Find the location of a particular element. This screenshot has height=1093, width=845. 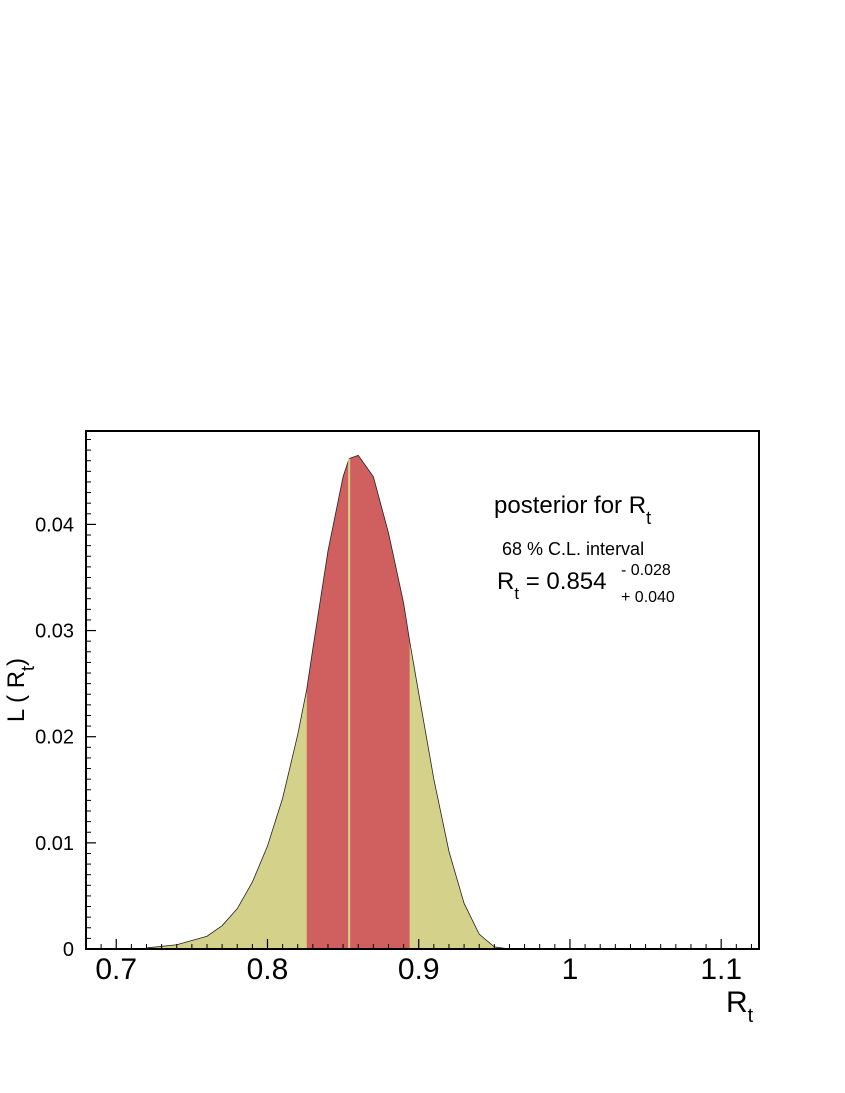

y-tick-label: 0.01 is located at coordinates (54, 844).